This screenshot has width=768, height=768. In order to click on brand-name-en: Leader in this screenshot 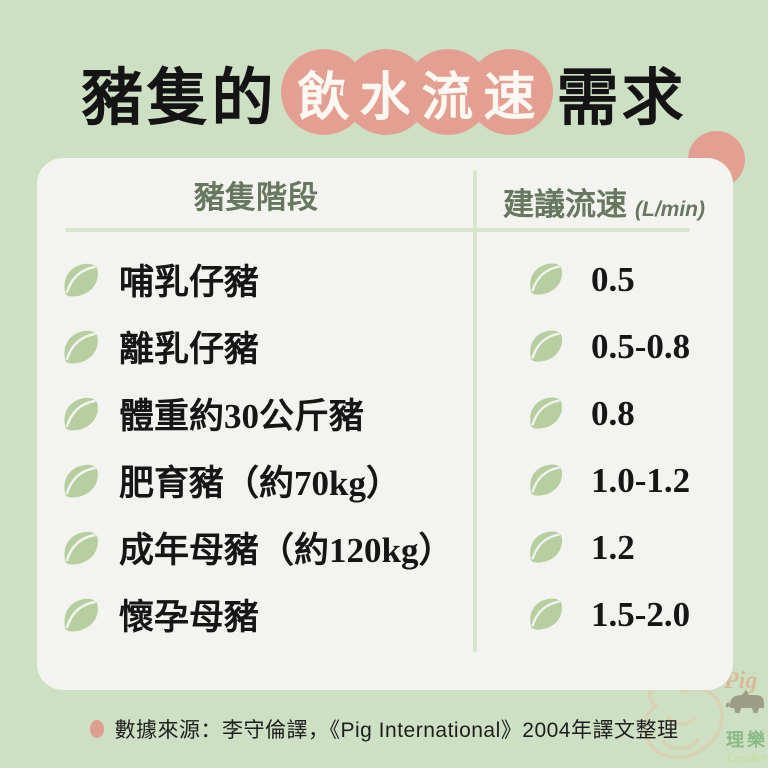, I will do `click(746, 758)`.